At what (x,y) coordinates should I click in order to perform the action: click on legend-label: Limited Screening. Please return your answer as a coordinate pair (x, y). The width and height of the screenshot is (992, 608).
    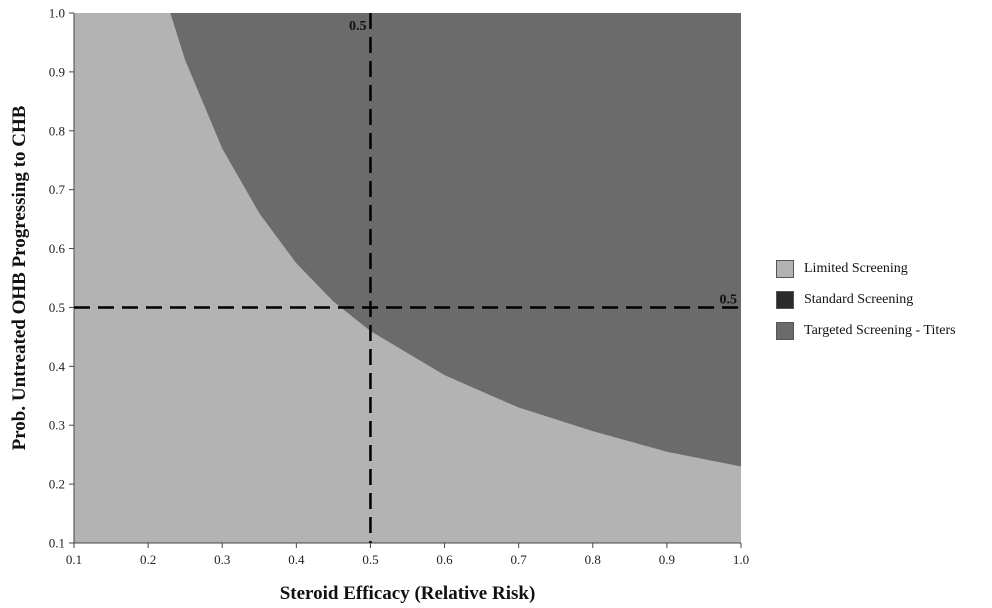
    Looking at the image, I should click on (856, 268).